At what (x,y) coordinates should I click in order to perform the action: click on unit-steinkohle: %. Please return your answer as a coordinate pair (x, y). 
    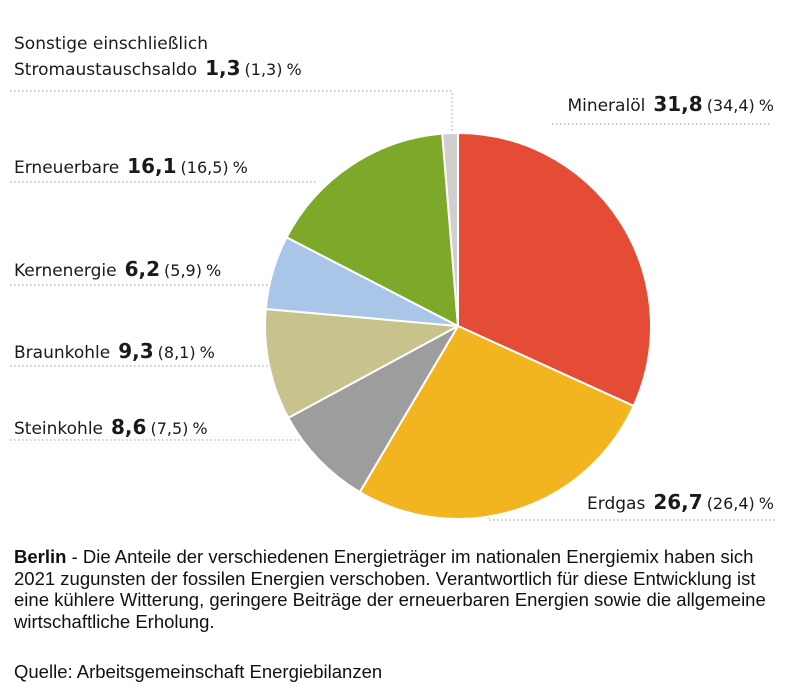
    Looking at the image, I should click on (200, 428).